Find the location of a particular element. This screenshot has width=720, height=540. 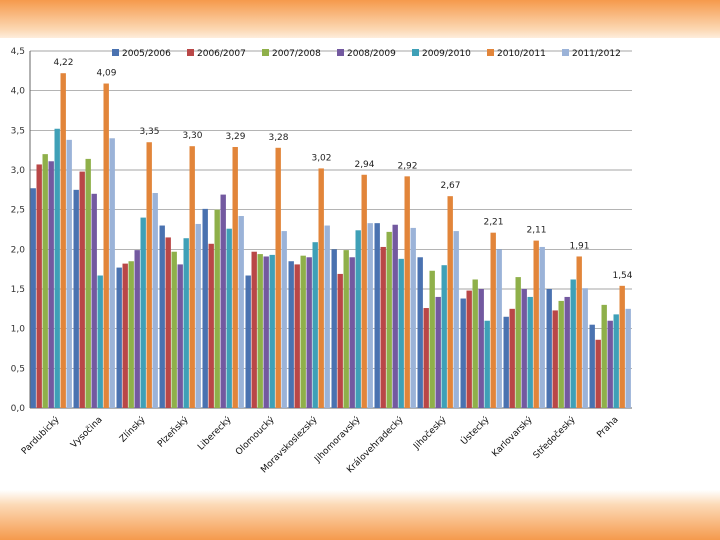

y-tick-label: 2,5 is located at coordinates (18, 211).